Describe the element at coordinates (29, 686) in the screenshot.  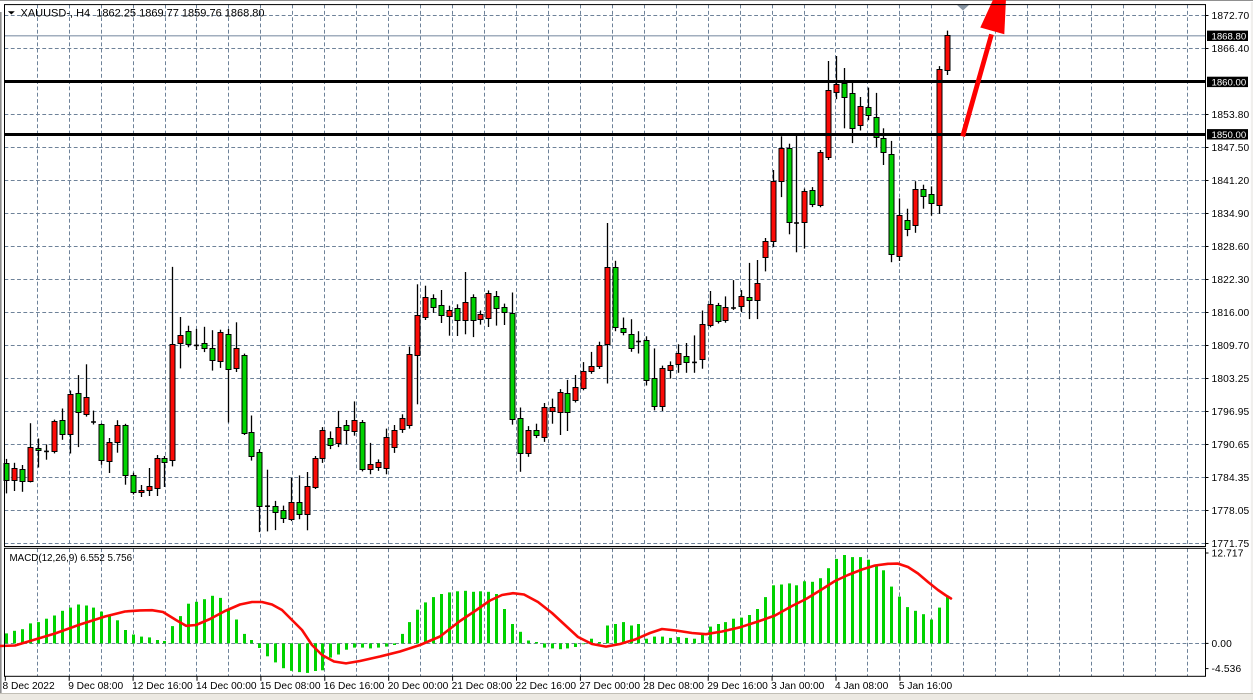
I see `svg-text: 8 Dec 2022` at that location.